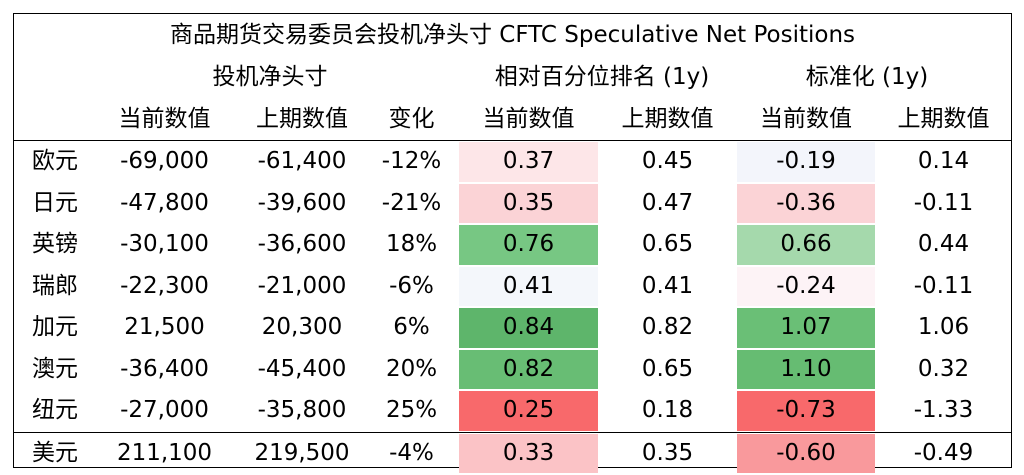 Image resolution: width=1024 pixels, height=475 pixels. I want to click on currency-label: 美元, so click(55, 452).